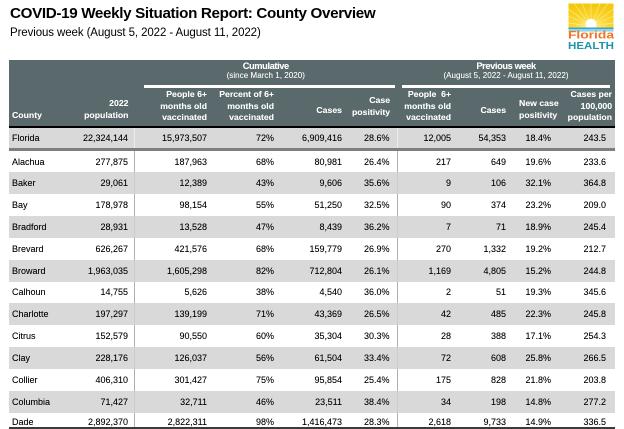  I want to click on svg-text: HEALTH, so click(591, 45).